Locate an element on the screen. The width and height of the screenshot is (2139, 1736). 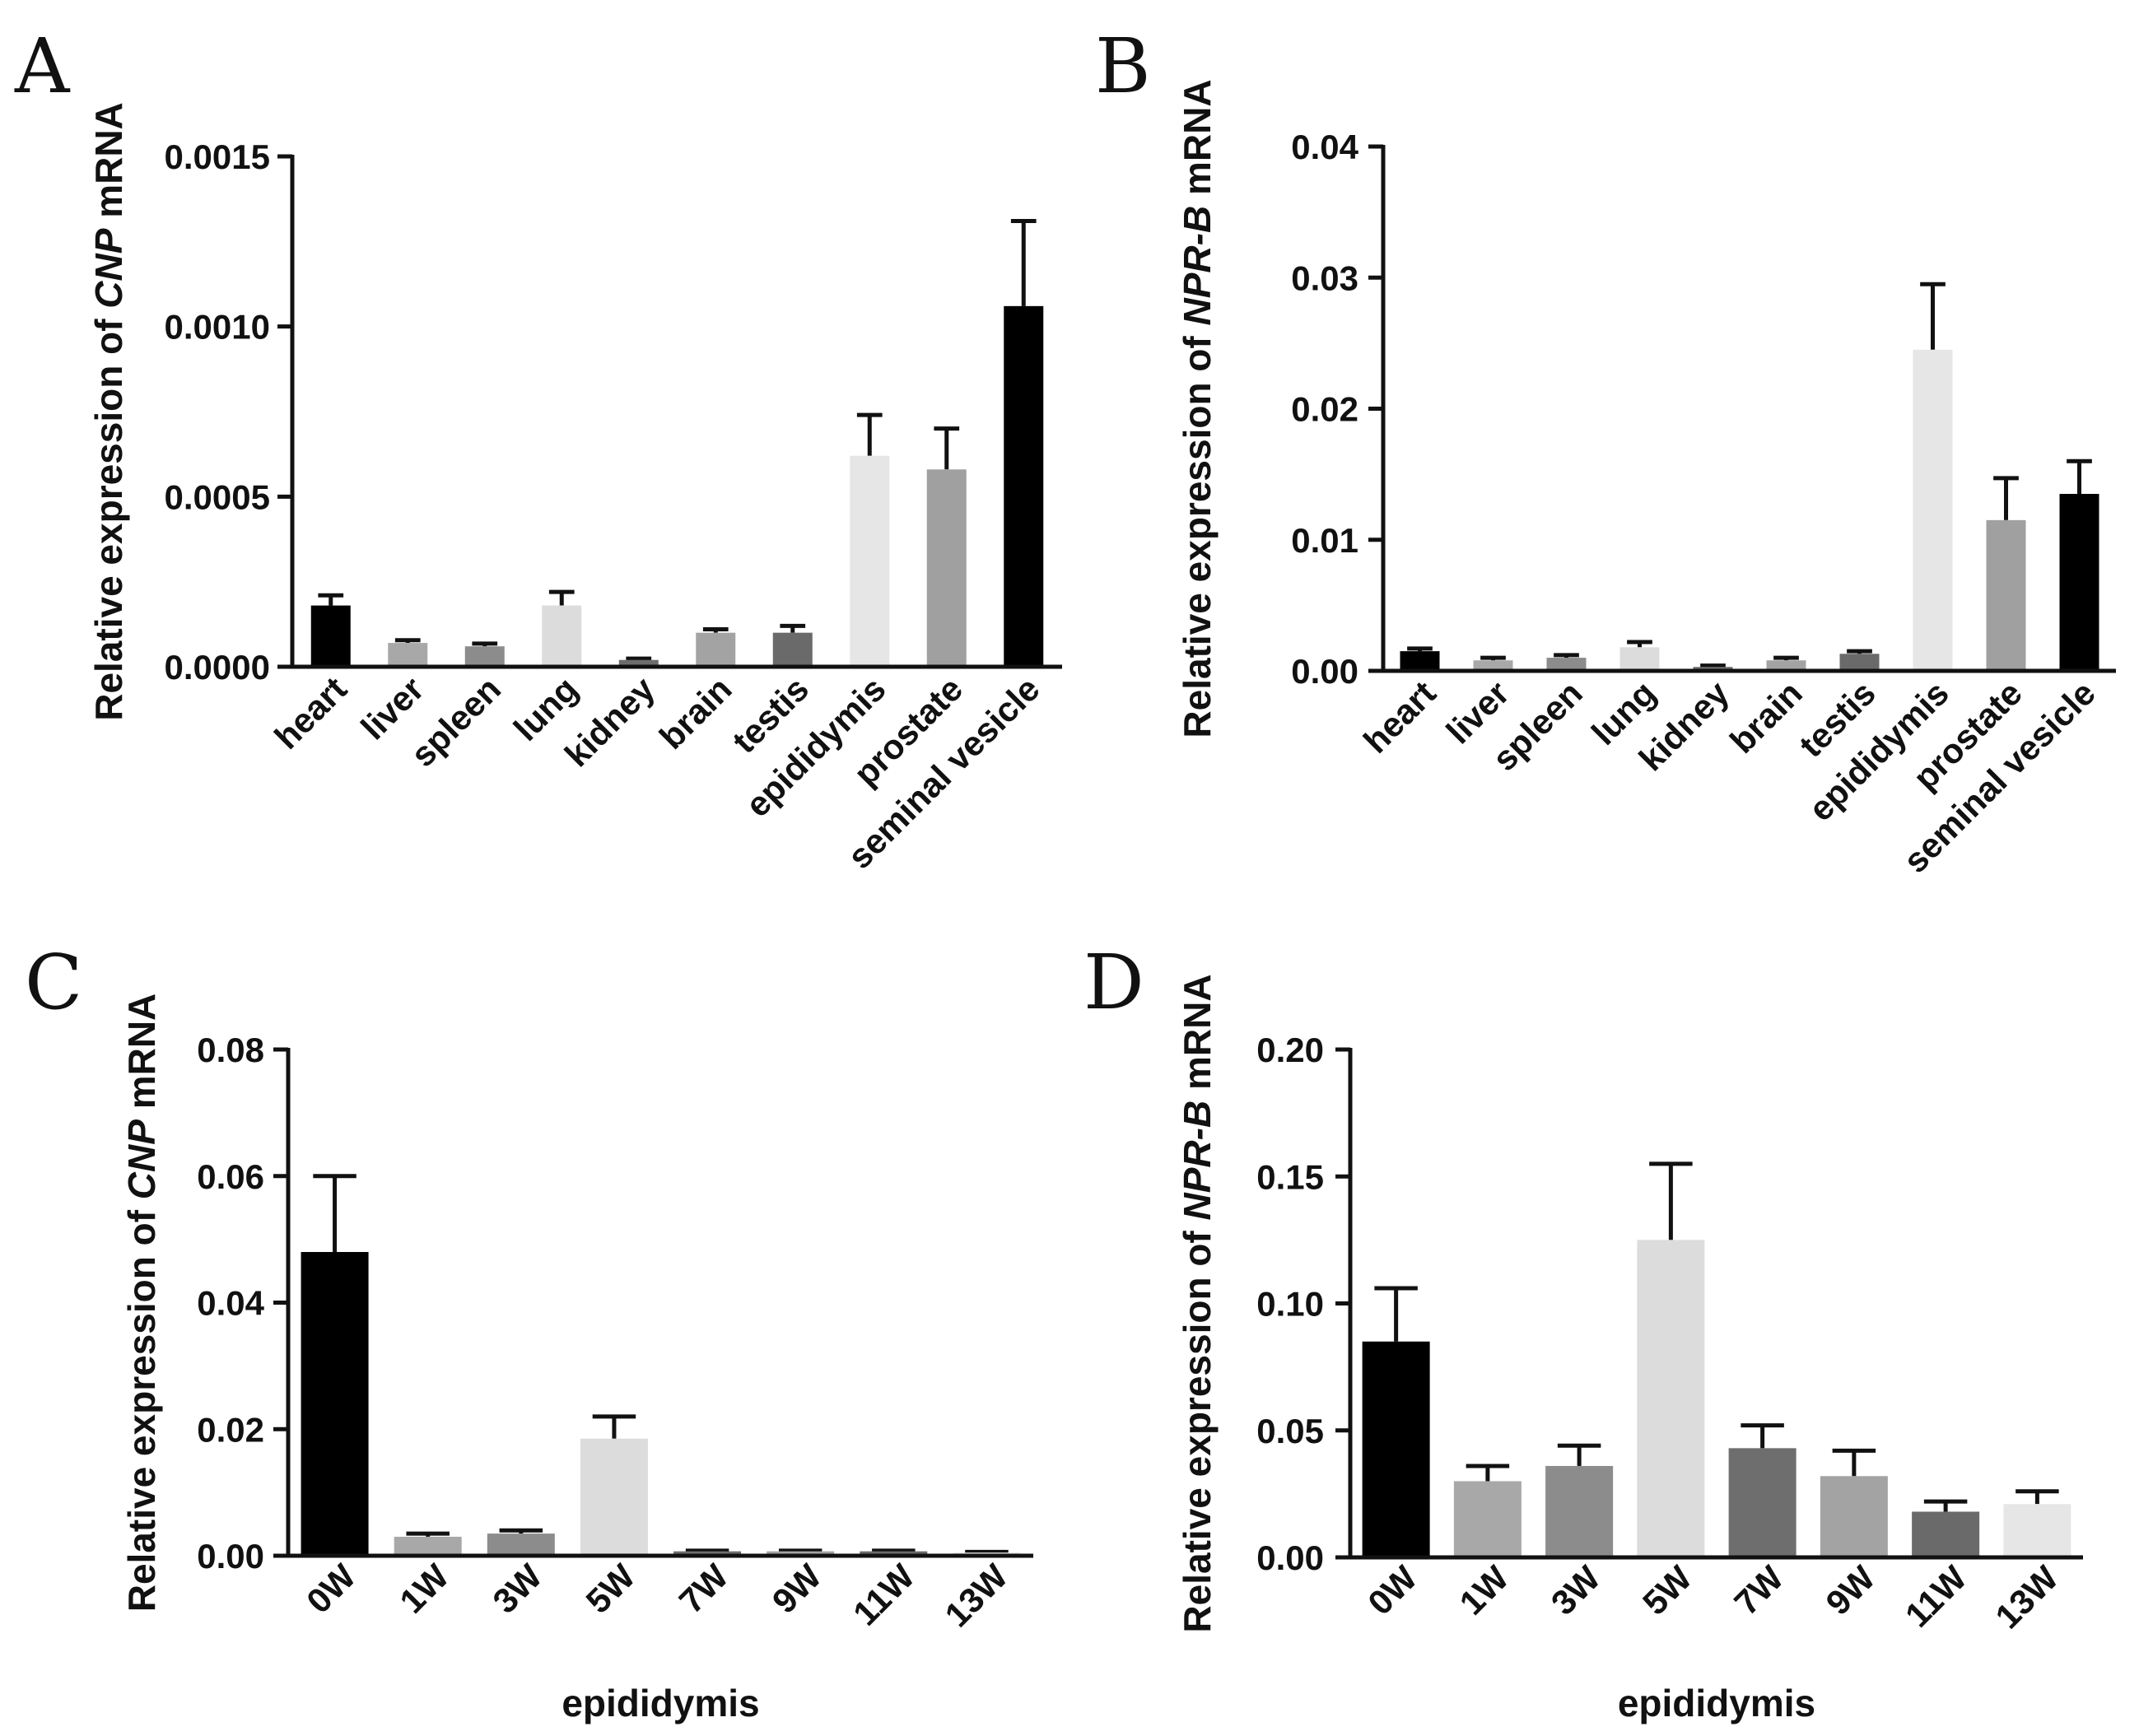
y-tick-label: 0.03 is located at coordinates (1324, 277).